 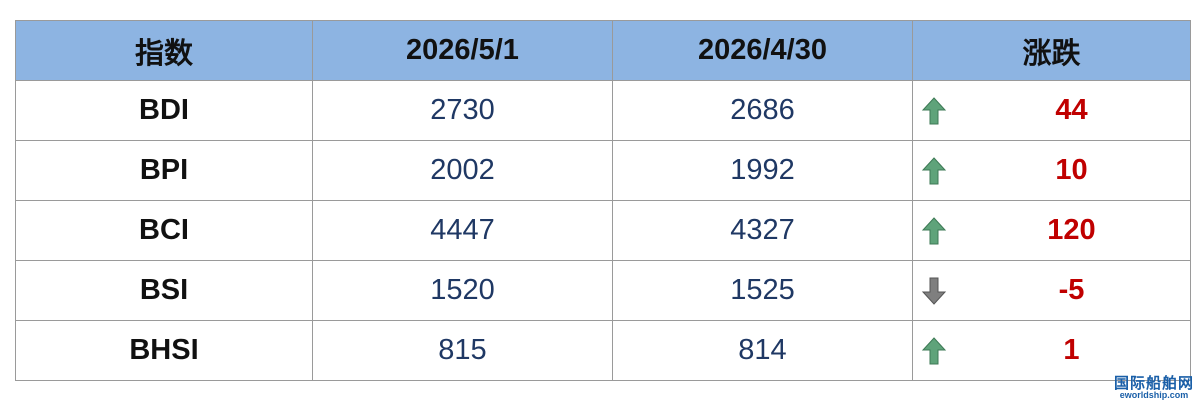 What do you see at coordinates (762, 350) in the screenshot?
I see `value-cell: 814` at bounding box center [762, 350].